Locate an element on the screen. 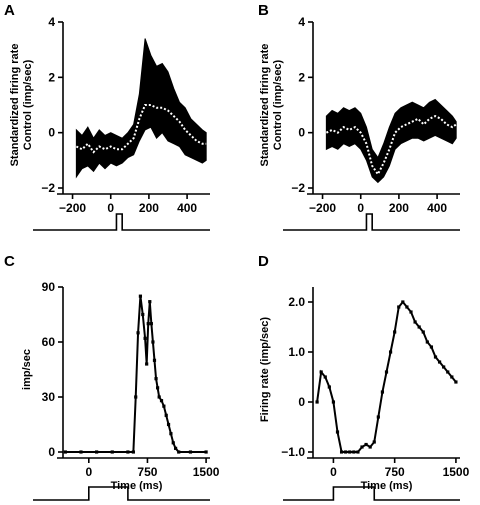  y-axis-label: imp/sec is located at coordinates (27, 369).